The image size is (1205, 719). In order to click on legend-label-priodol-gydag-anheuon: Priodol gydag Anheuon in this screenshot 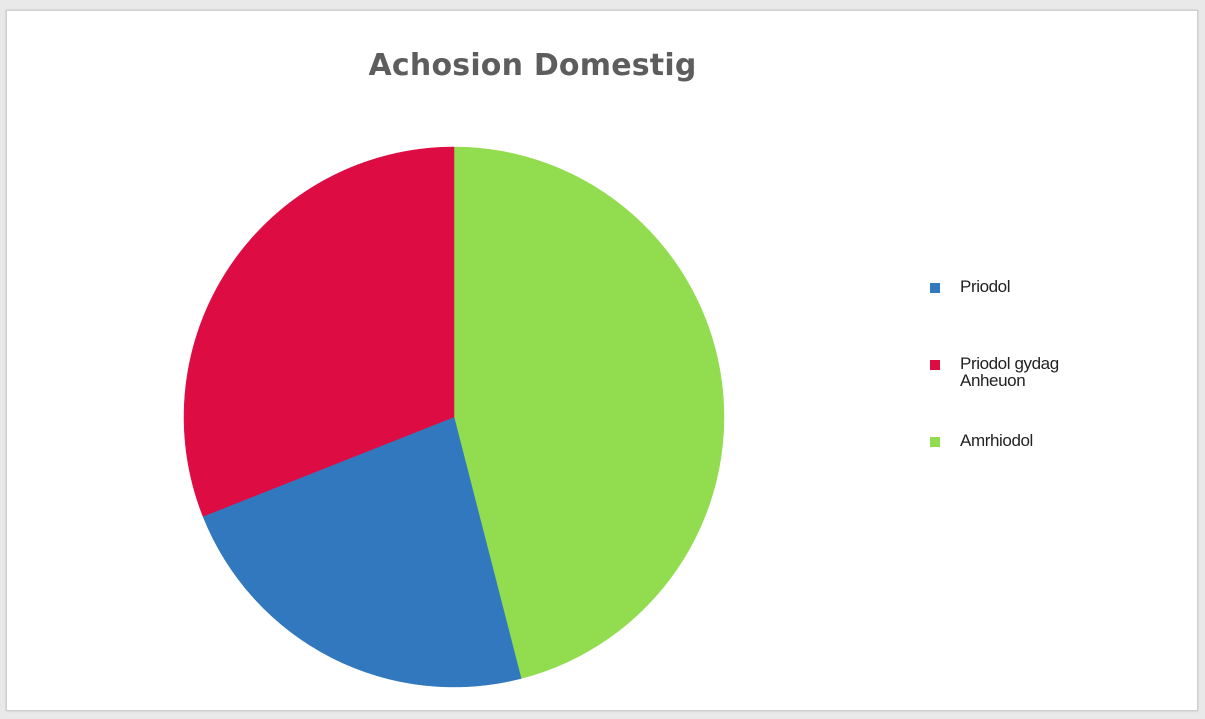, I will do `click(1009, 372)`.